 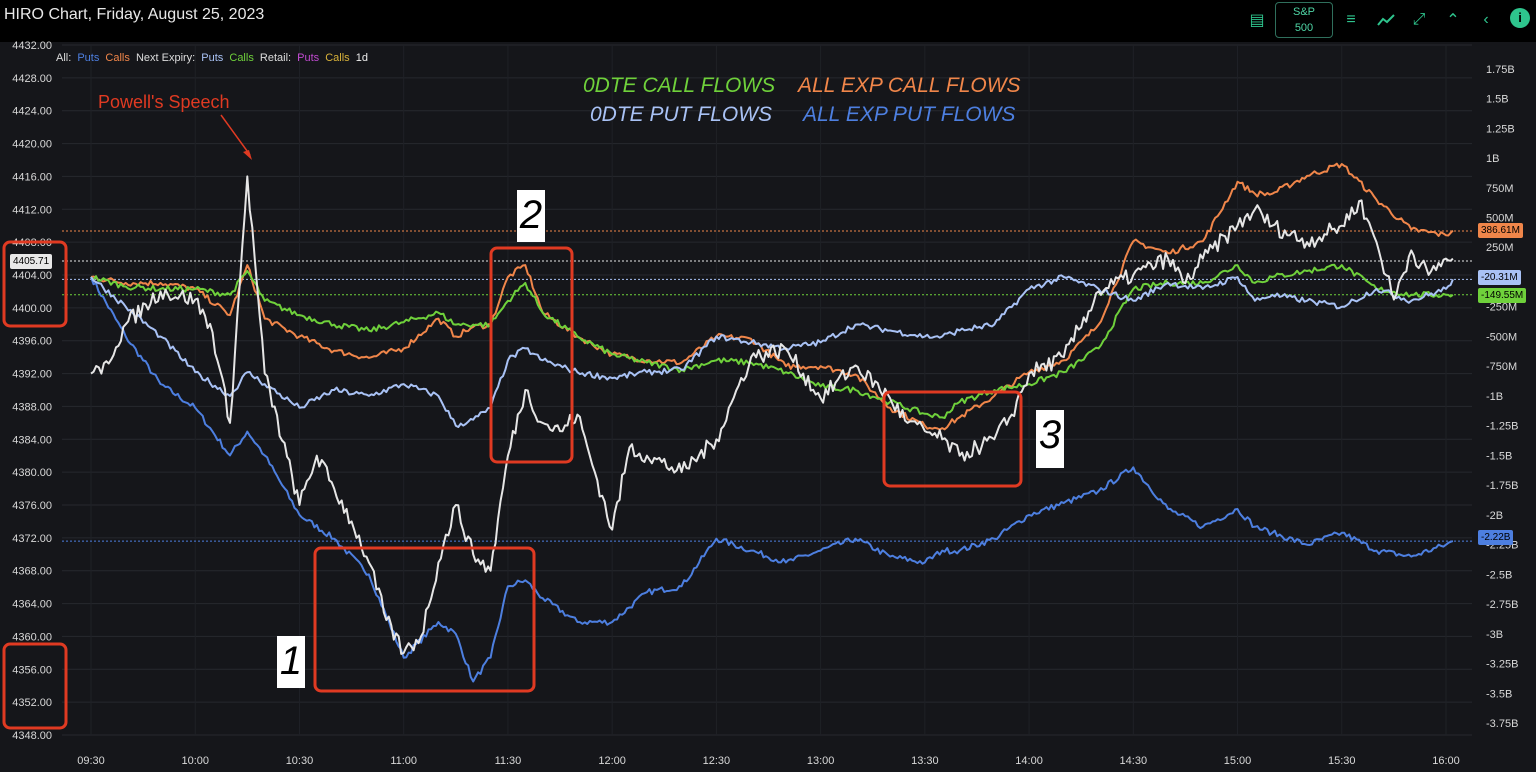 I want to click on right-tick-label: 500M, so click(x=1500, y=219).